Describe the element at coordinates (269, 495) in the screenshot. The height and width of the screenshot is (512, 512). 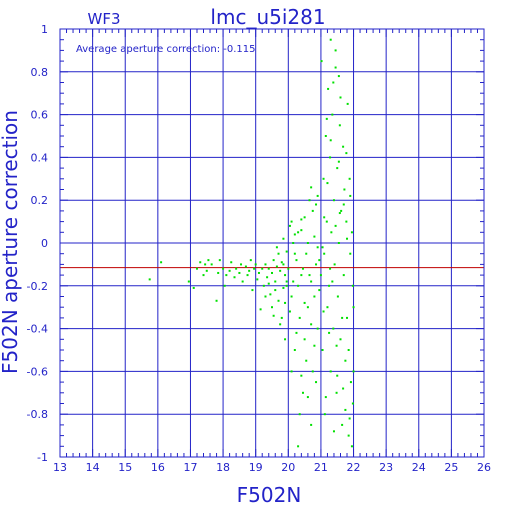
I see `x-axis-label: F502N` at that location.